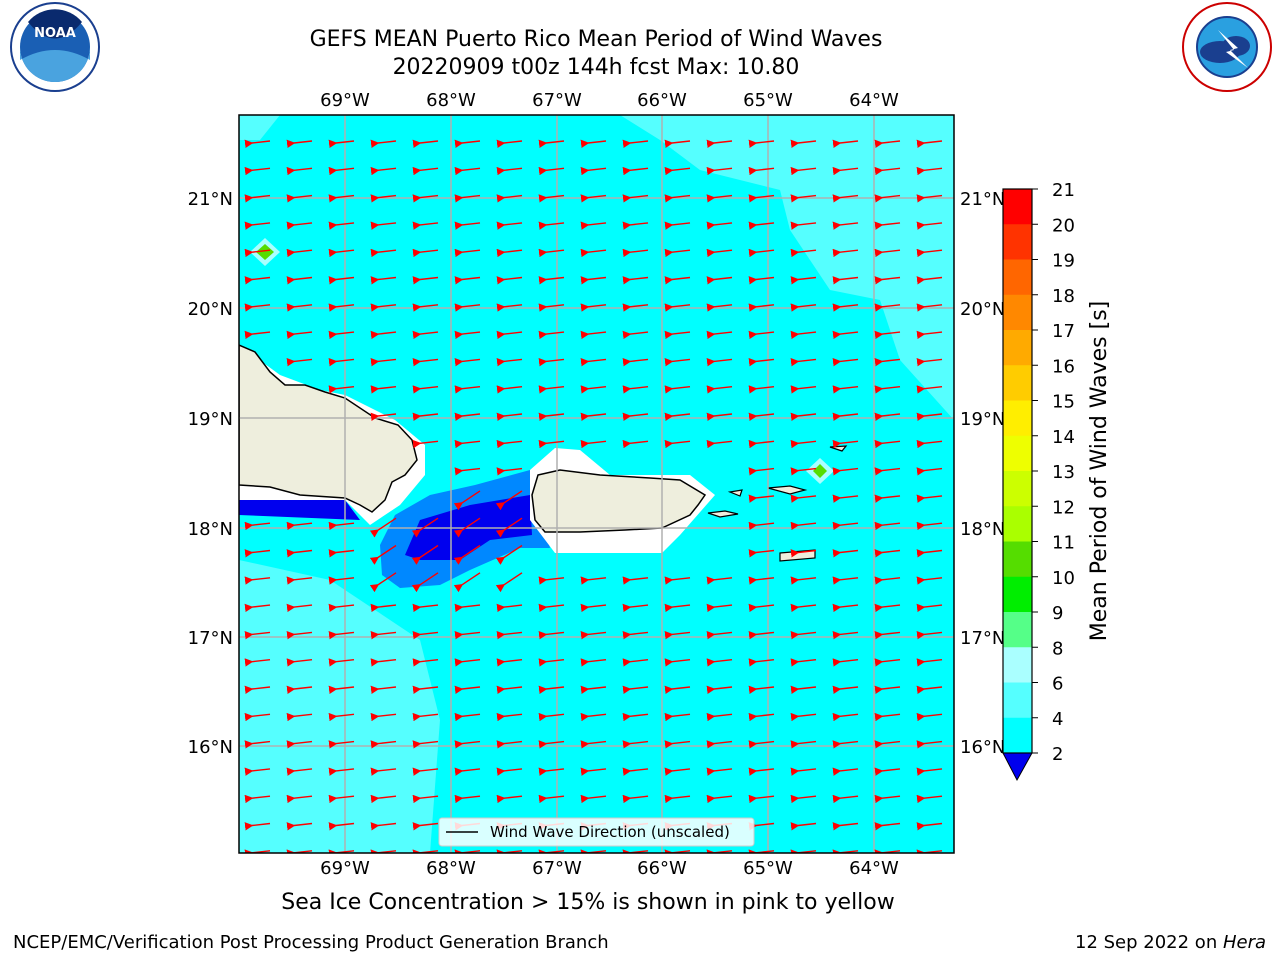 Image resolution: width=1280 pixels, height=960 pixels. What do you see at coordinates (210, 199) in the screenshot?
I see `lat-label-left: 21°N` at bounding box center [210, 199].